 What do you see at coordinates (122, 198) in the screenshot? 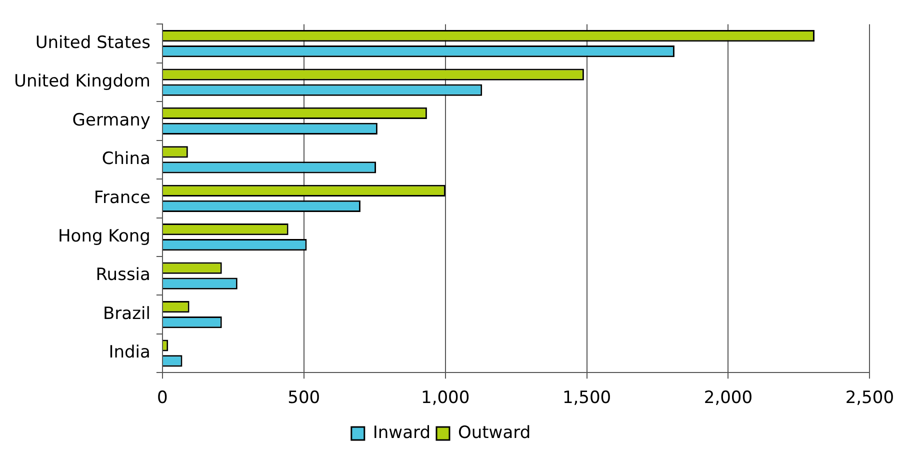
I see `y-tick-label: France` at bounding box center [122, 198].